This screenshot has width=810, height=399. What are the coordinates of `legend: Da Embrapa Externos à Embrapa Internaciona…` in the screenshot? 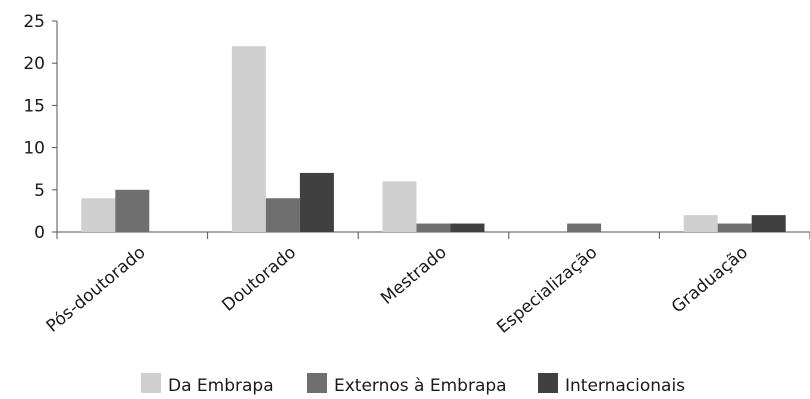 It's located at (413, 384).